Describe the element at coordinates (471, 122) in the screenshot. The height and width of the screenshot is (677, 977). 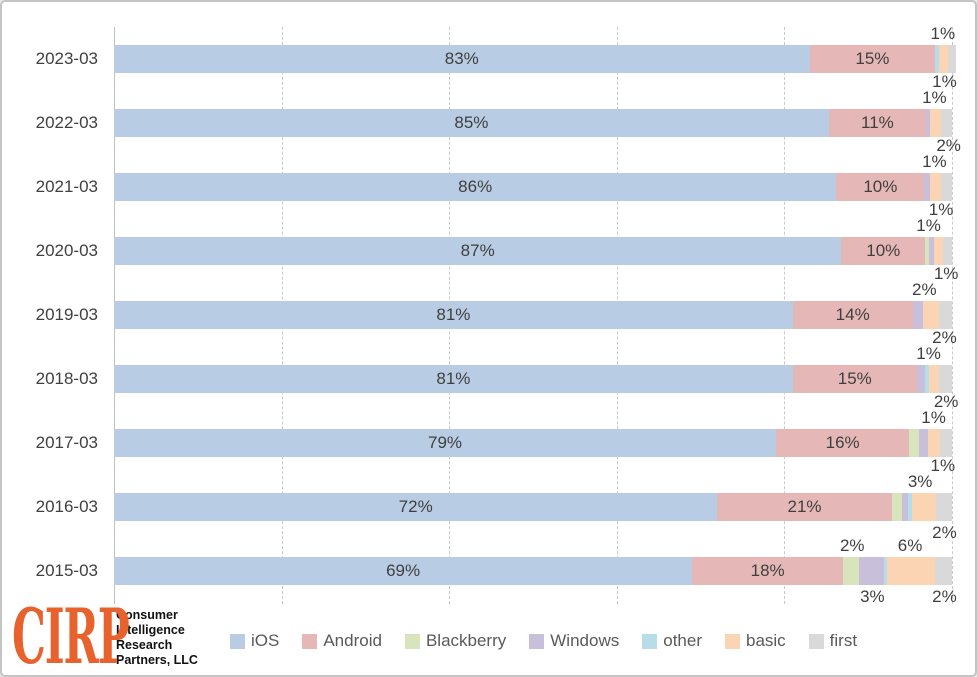
I see `data-label-iOS: 85%` at that location.